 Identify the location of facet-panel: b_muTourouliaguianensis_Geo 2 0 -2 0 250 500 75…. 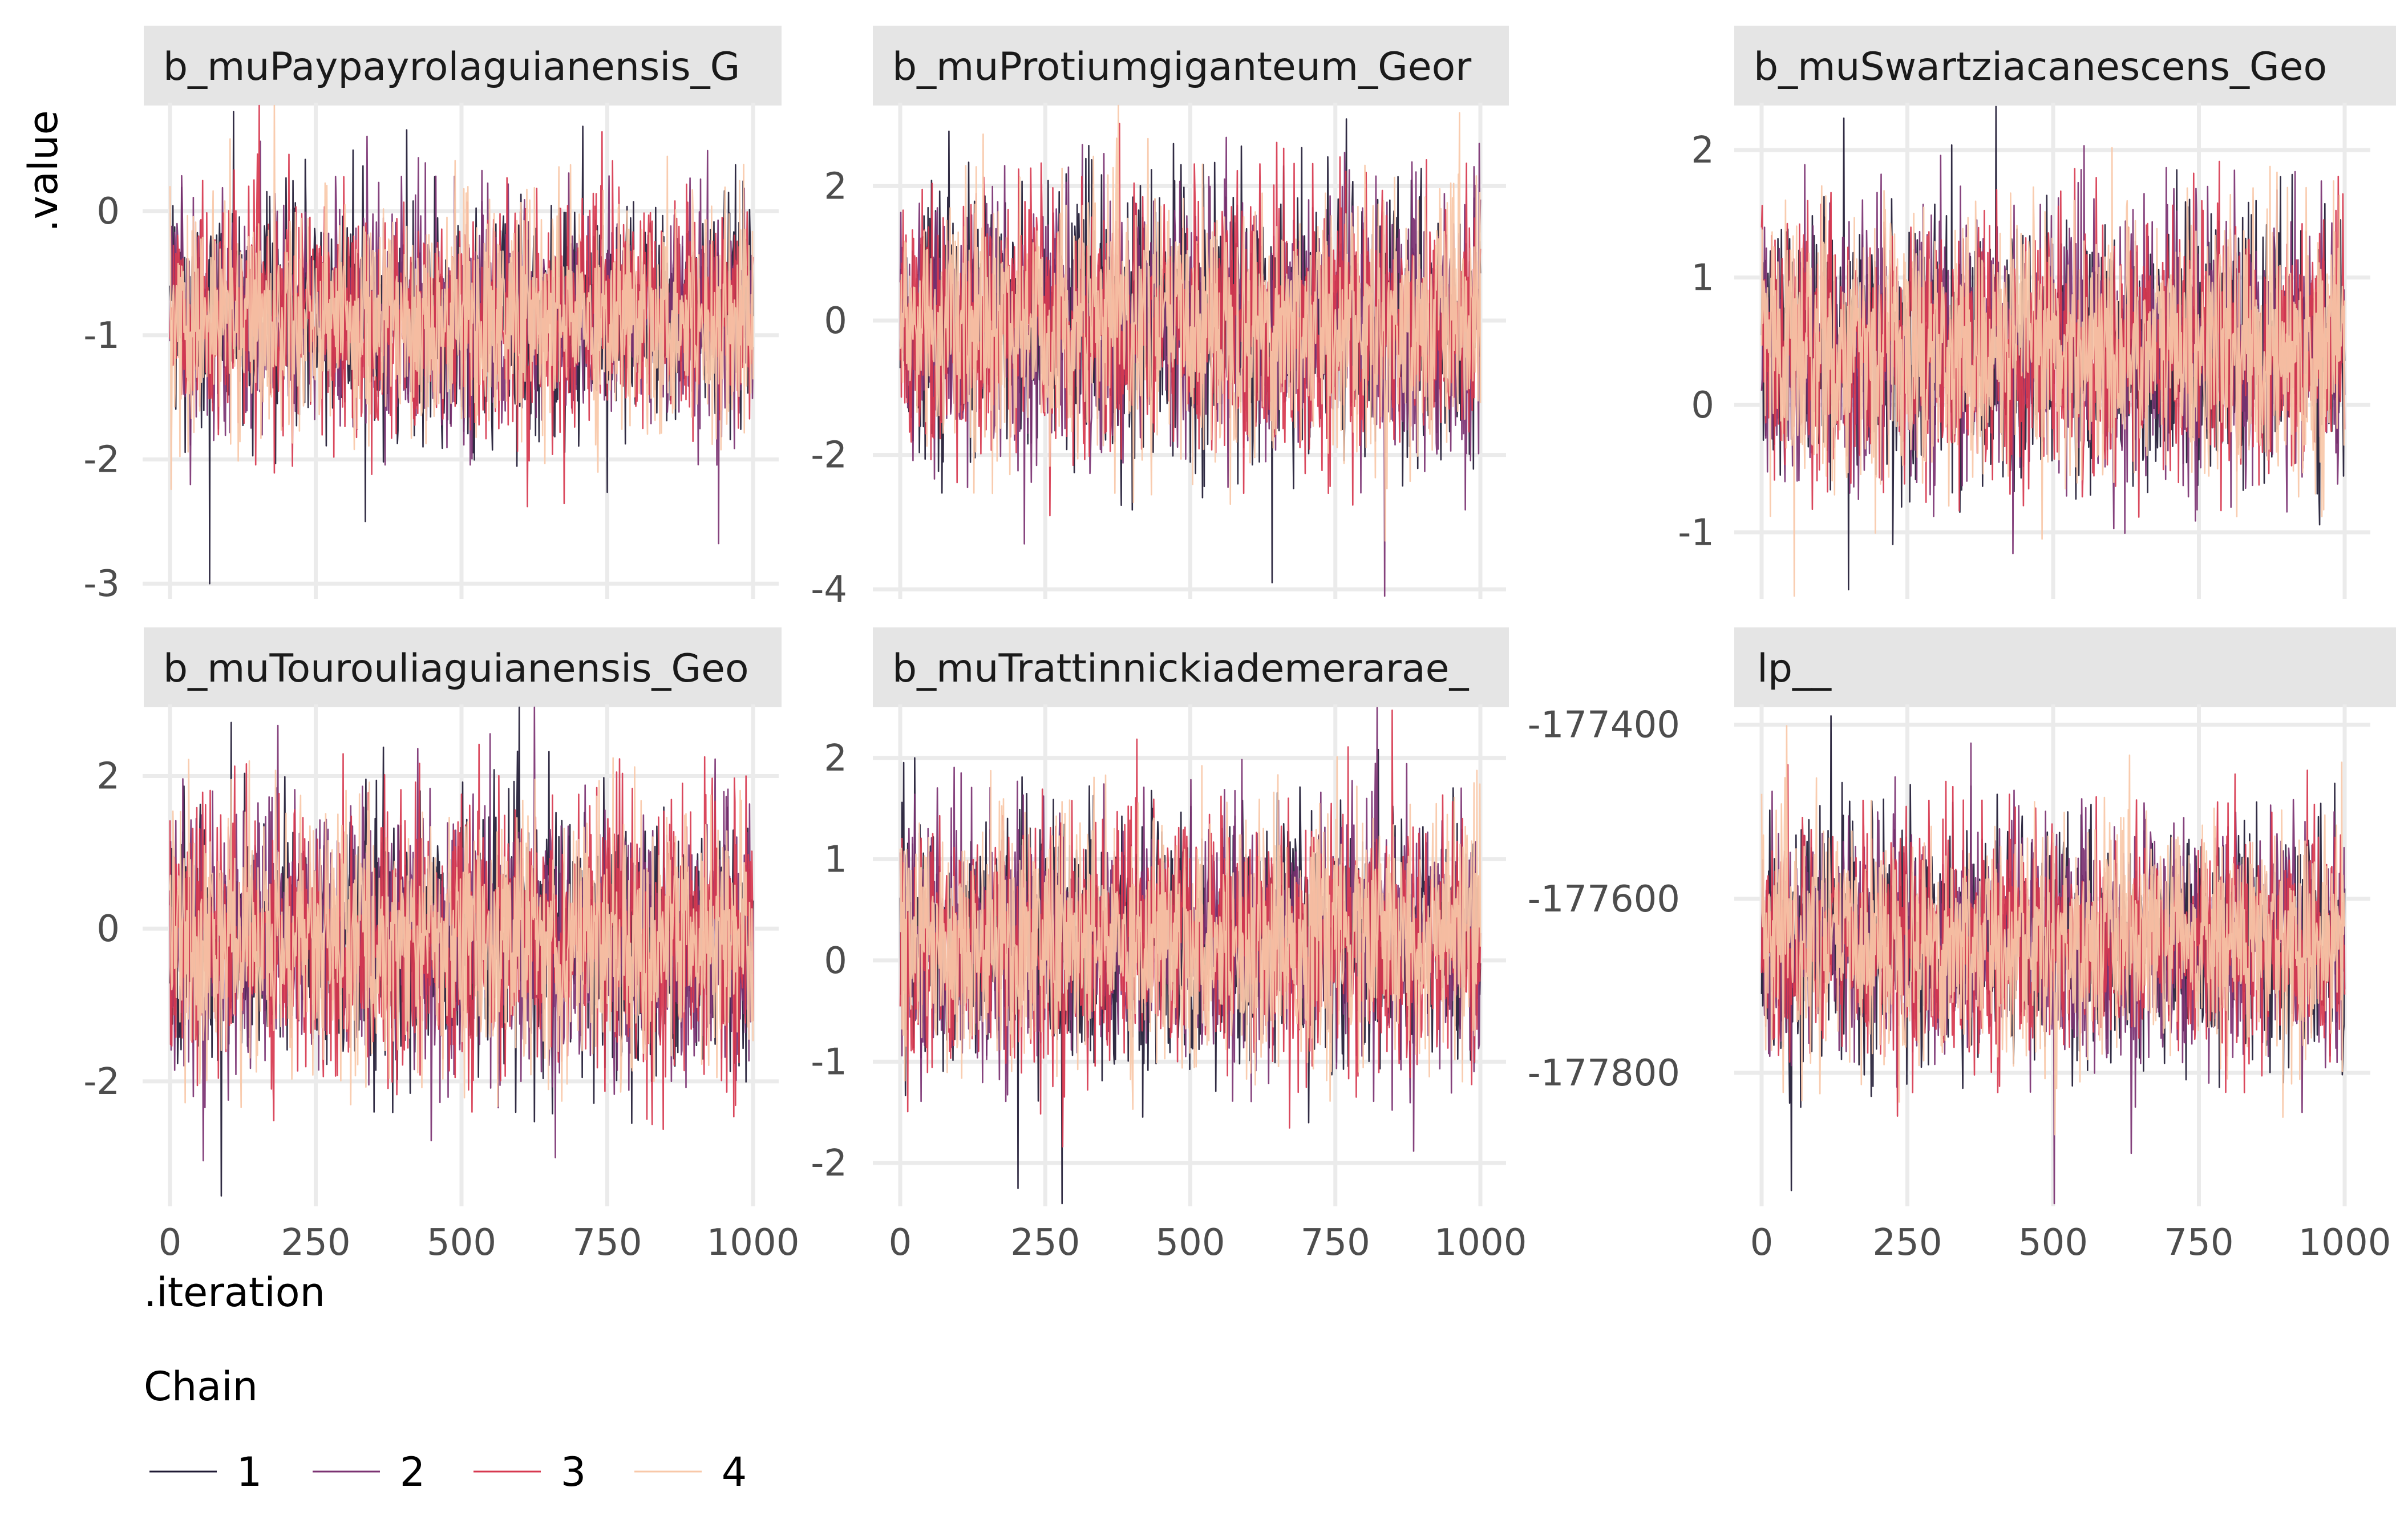
(441, 946).